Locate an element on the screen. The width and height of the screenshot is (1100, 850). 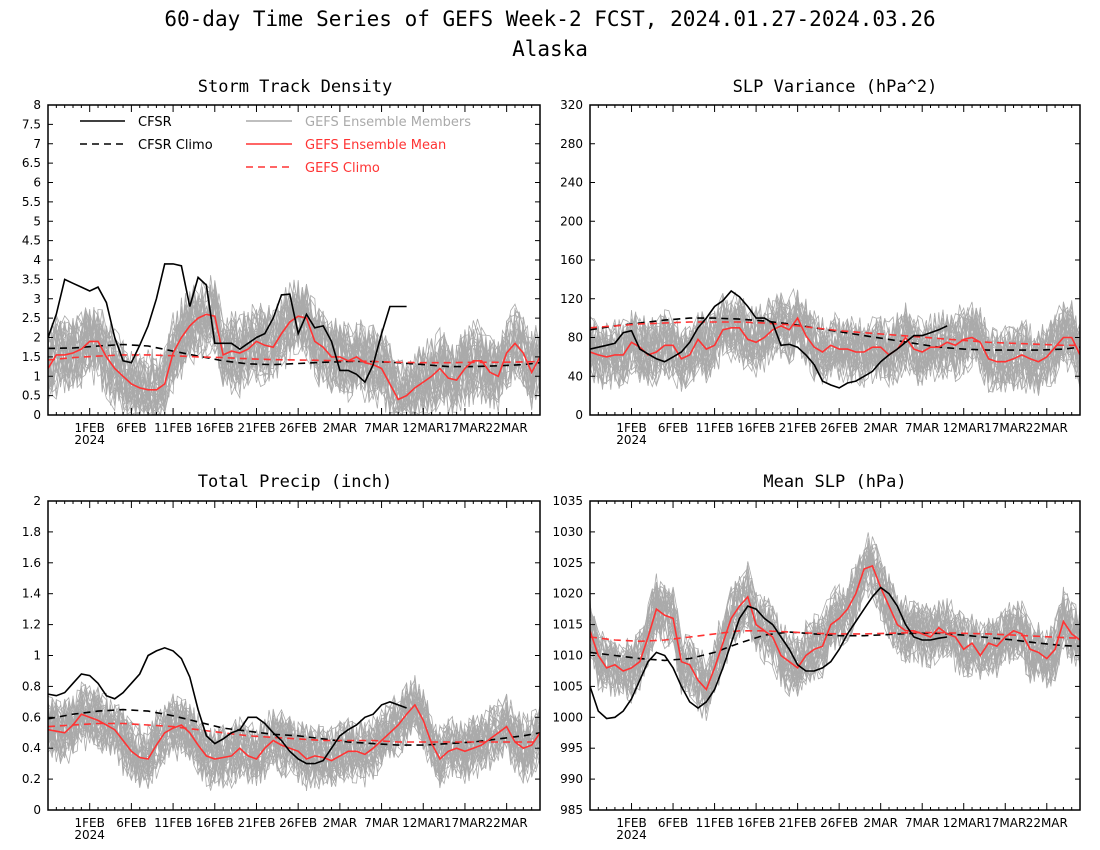
y-tick-label: 1025 is located at coordinates (567, 563).